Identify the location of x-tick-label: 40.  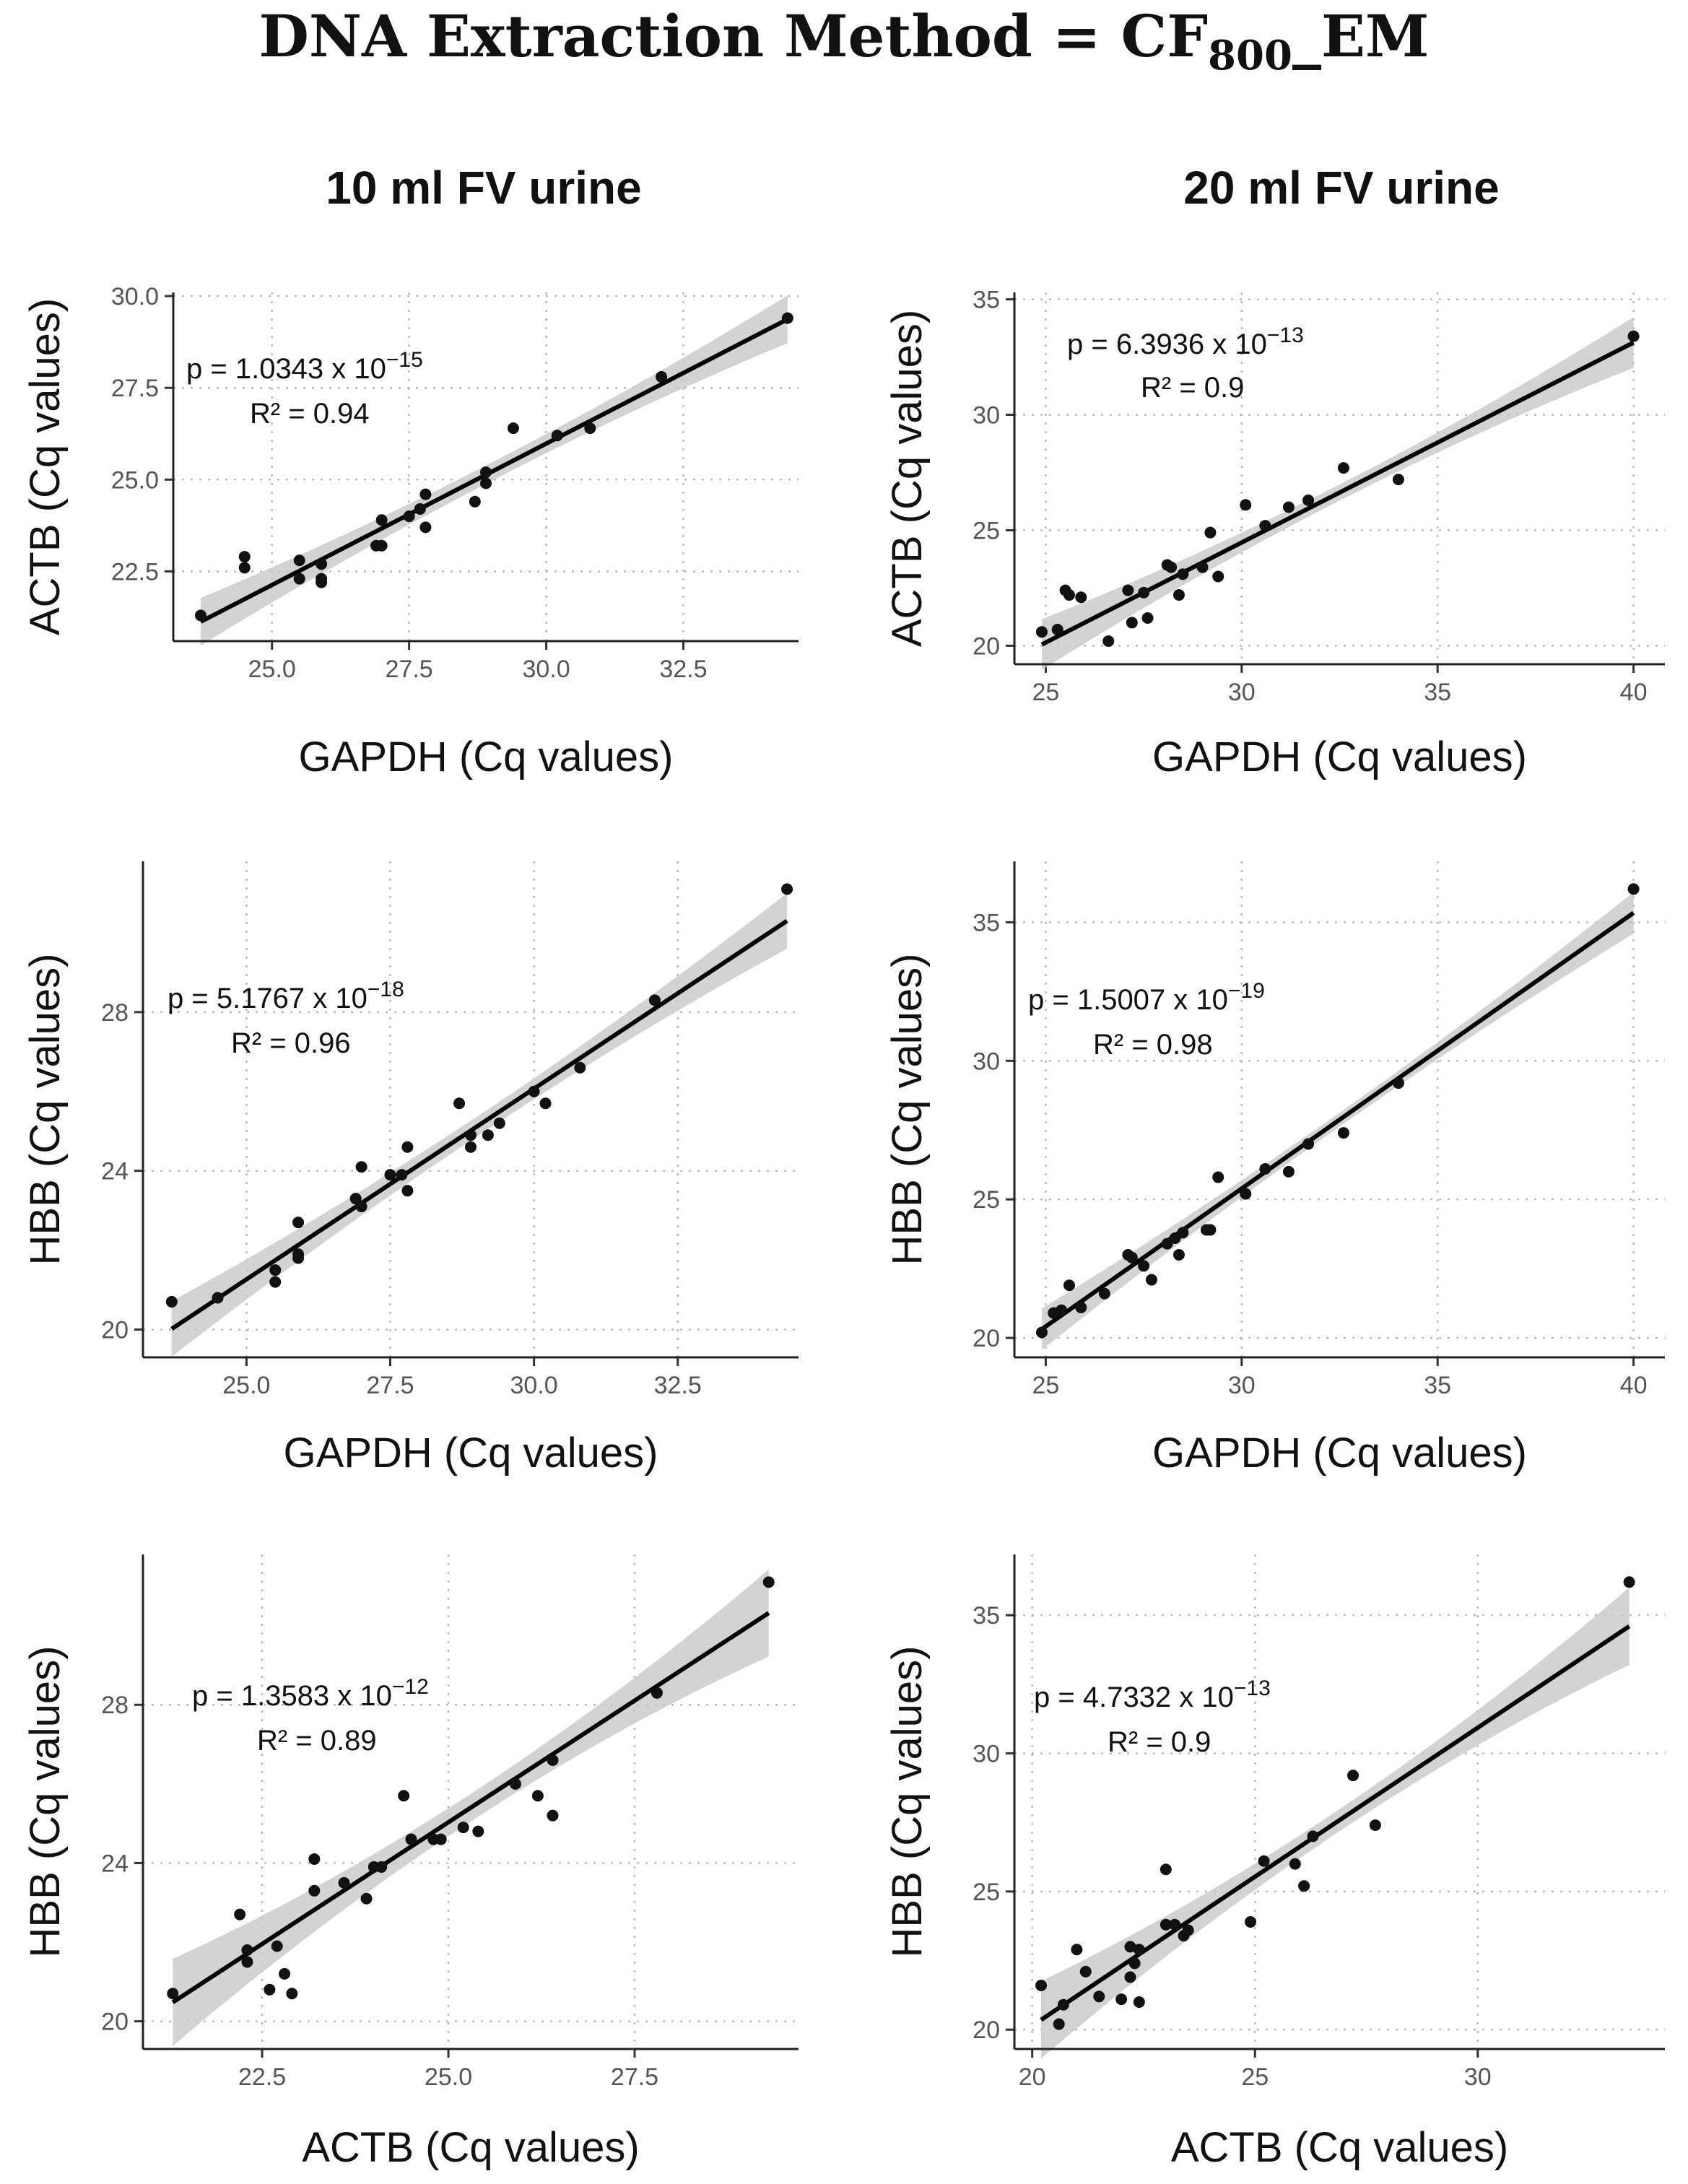
(1634, 1385).